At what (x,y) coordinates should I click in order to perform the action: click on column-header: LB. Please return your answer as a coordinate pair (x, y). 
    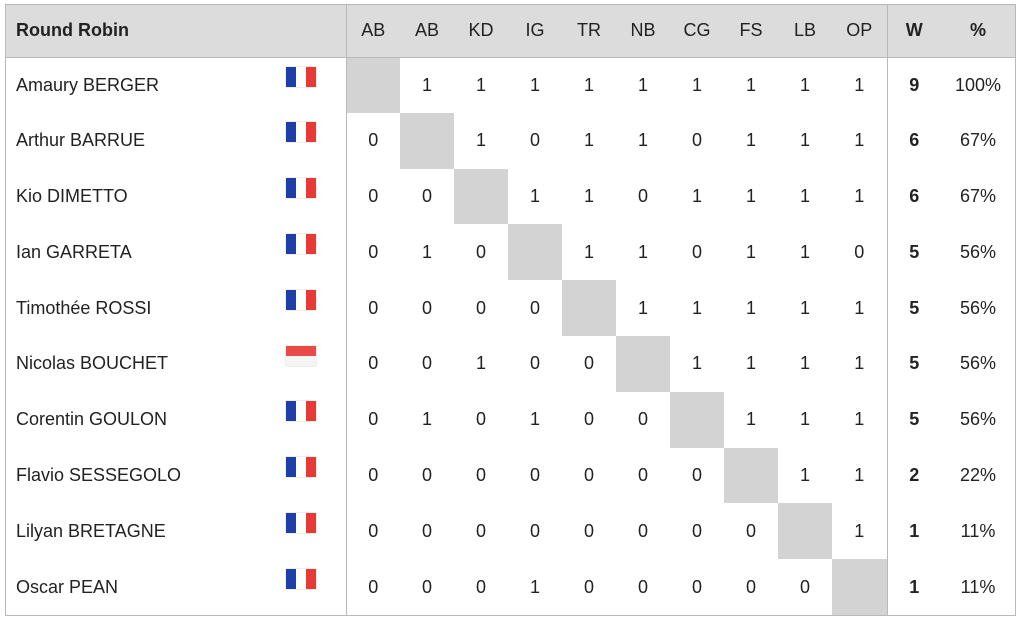
    Looking at the image, I should click on (805, 31).